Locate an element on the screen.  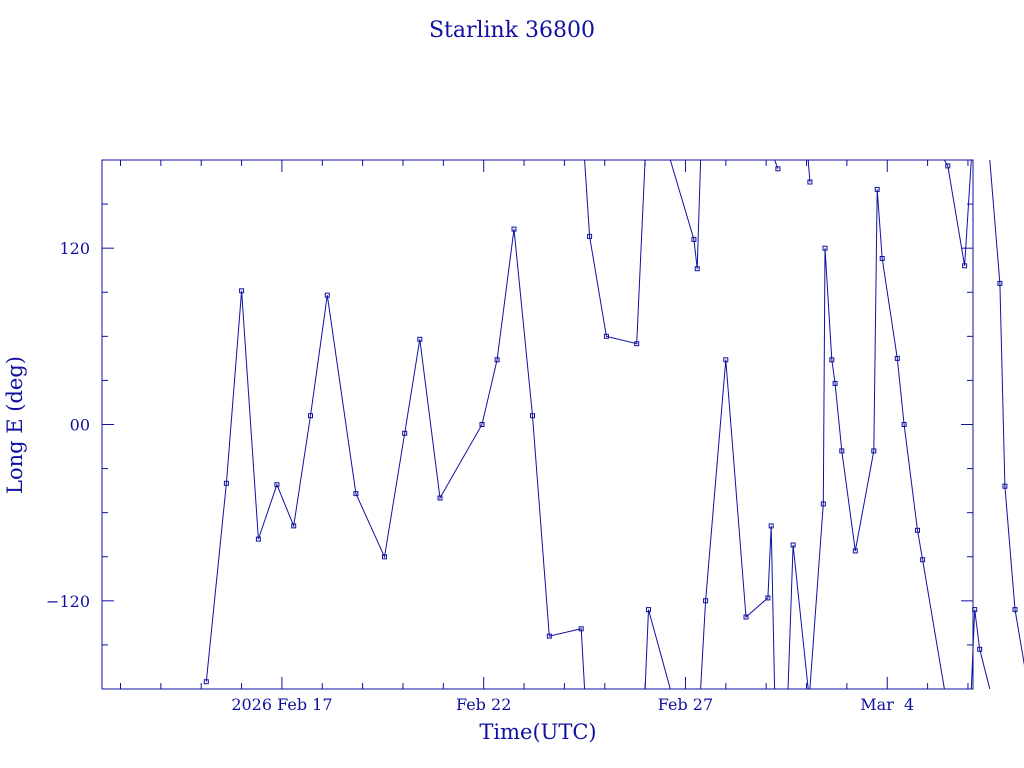
x-tick-label: Feb 22 is located at coordinates (483, 704).